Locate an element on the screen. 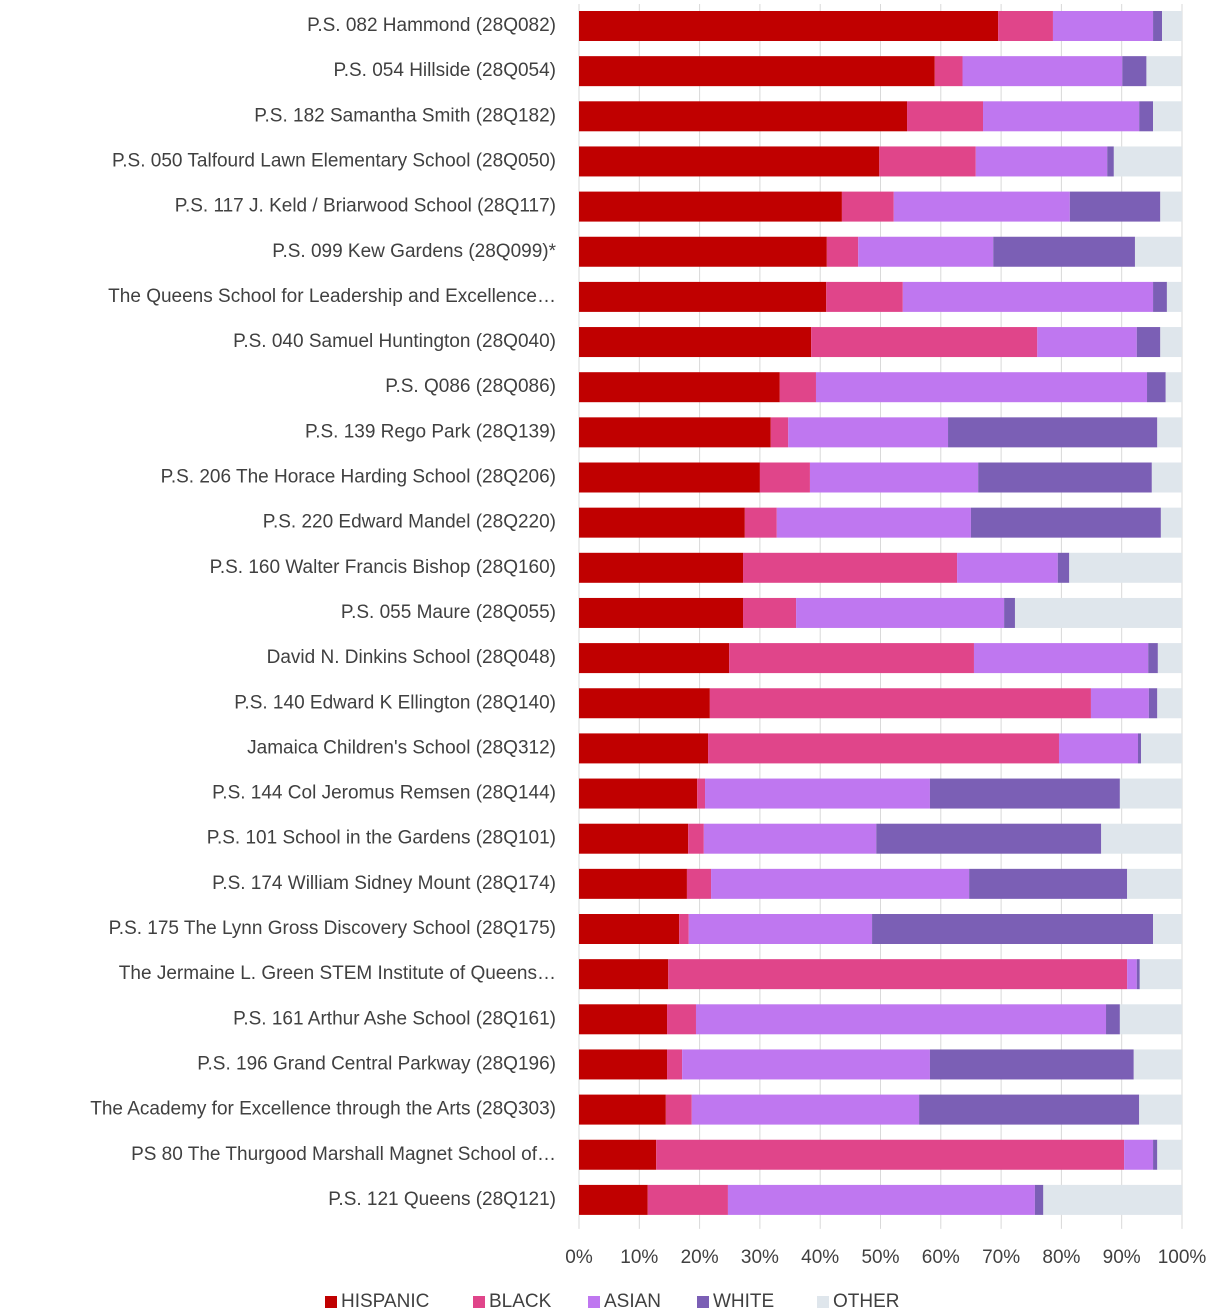 The height and width of the screenshot is (1315, 1217). x-tick-label: 90% is located at coordinates (1122, 1257).